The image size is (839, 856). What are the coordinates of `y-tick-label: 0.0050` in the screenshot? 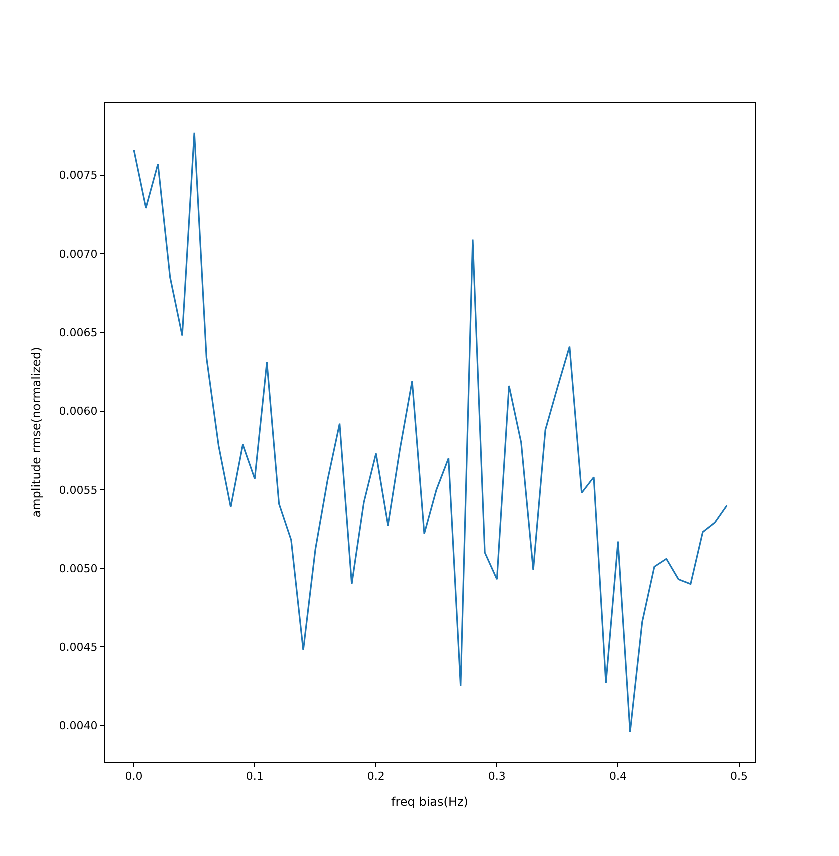 It's located at (78, 569).